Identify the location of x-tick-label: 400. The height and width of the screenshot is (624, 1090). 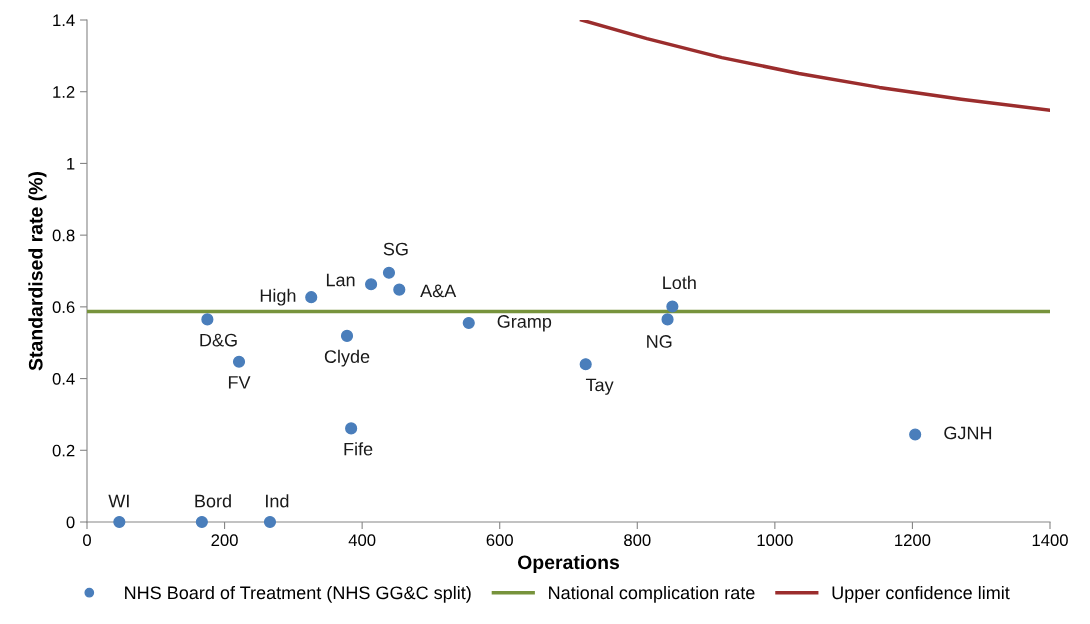
(362, 540).